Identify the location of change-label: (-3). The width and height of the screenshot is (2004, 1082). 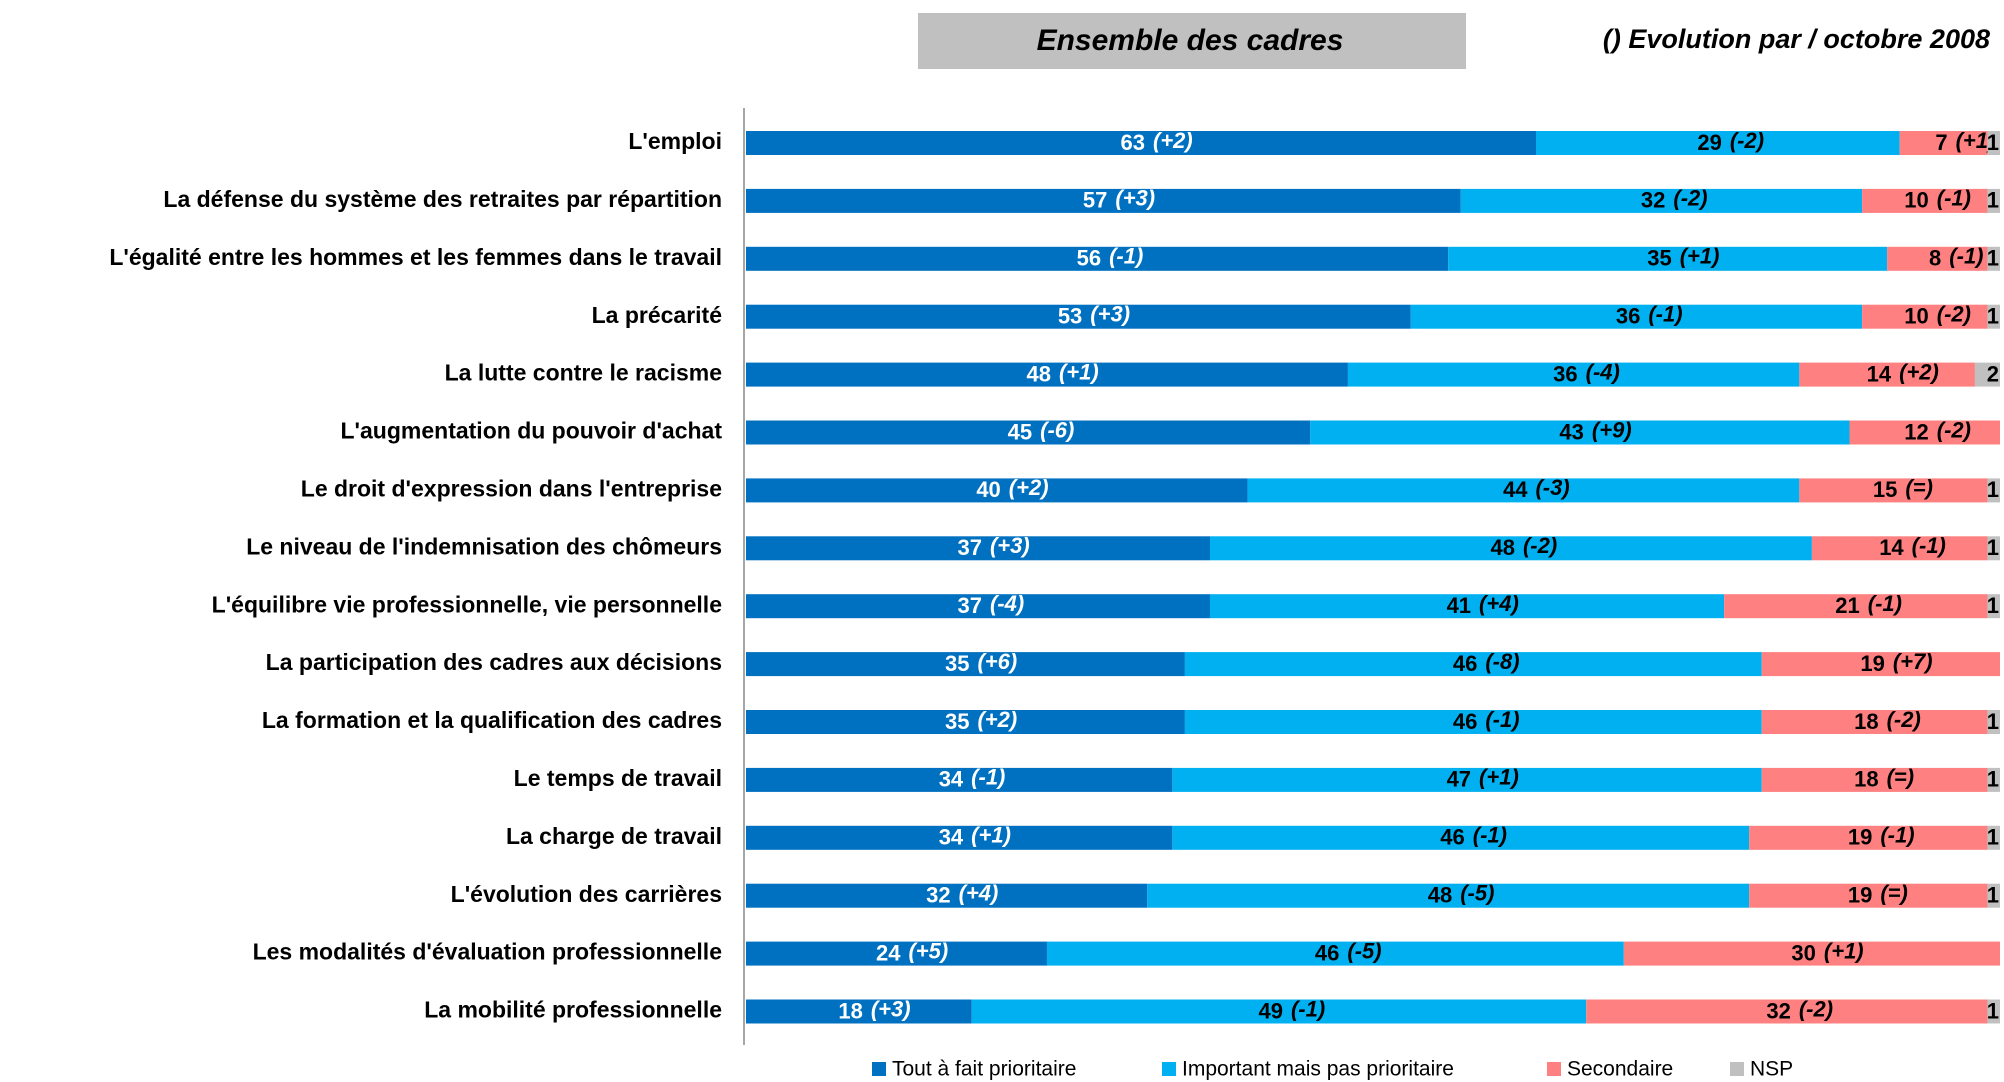
(1552, 487).